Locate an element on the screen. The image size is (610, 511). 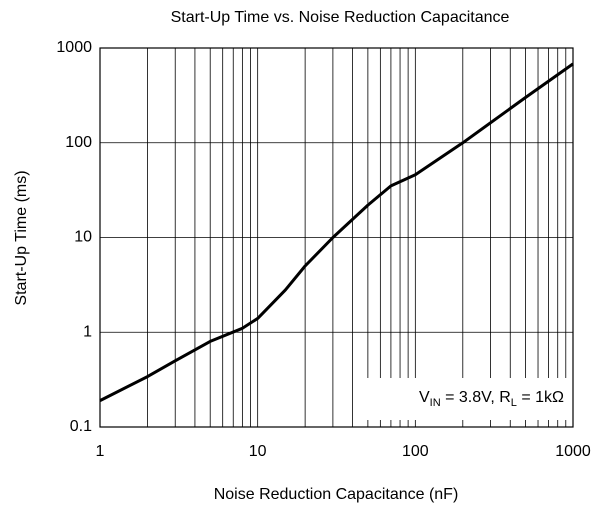
annotation-subscript: L is located at coordinates (514, 403).